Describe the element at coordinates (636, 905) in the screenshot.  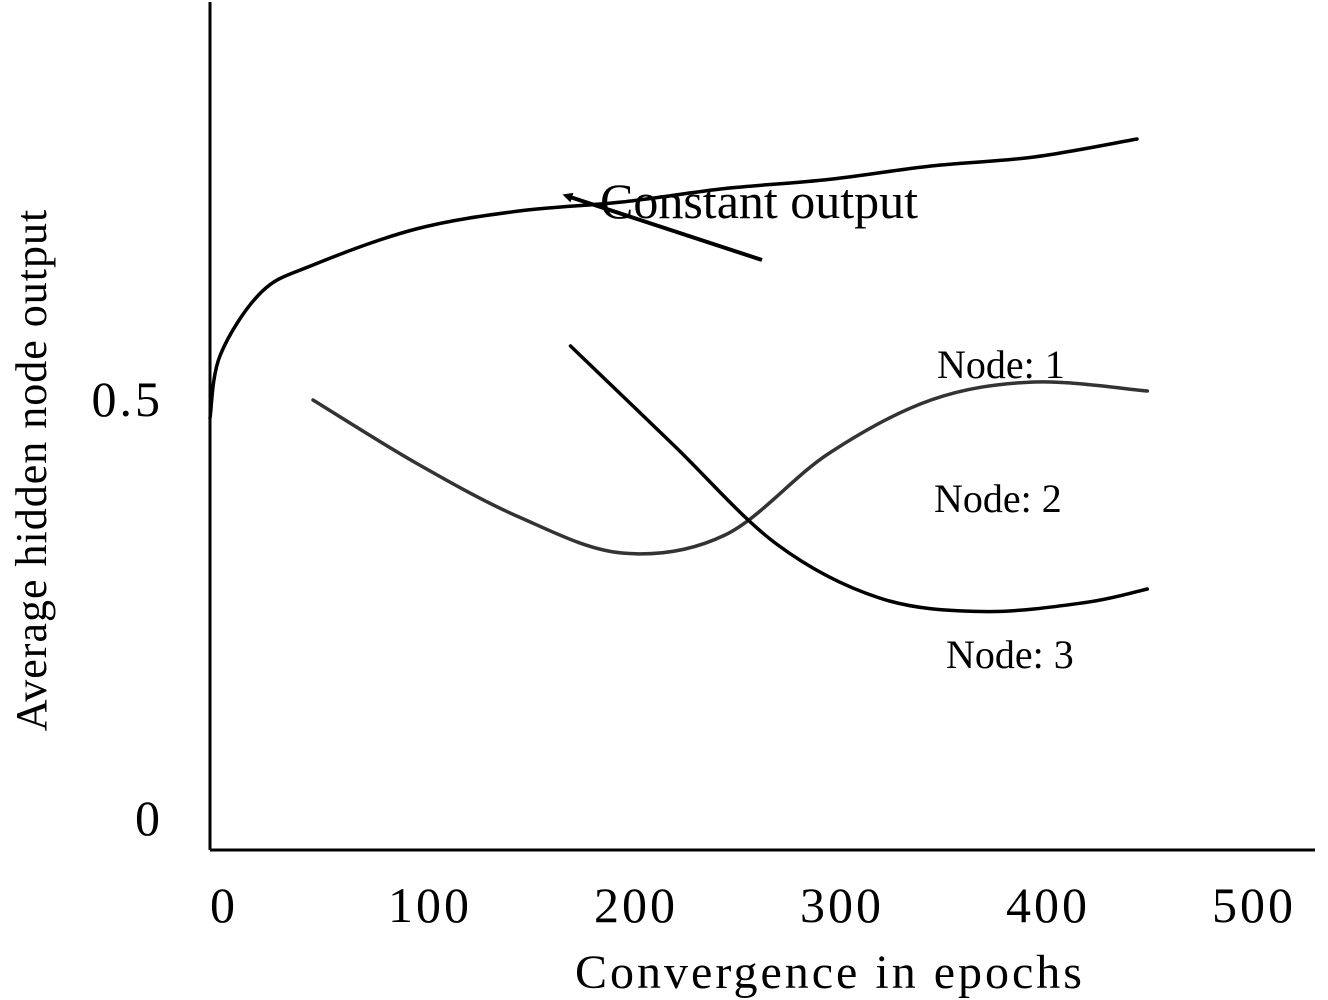
I see `x-tick-label: 200` at that location.